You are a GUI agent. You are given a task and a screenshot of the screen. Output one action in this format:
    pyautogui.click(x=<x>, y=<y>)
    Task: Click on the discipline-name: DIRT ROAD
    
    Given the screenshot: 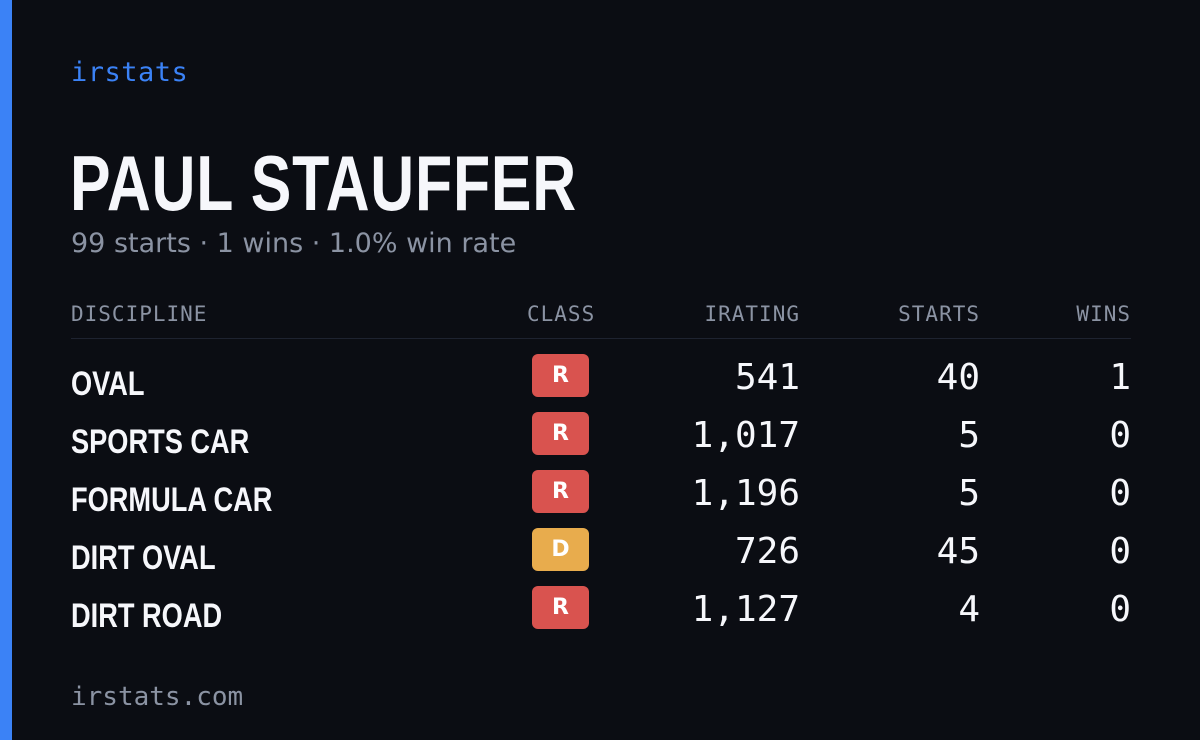 What is the action you would take?
    pyautogui.click(x=147, y=616)
    